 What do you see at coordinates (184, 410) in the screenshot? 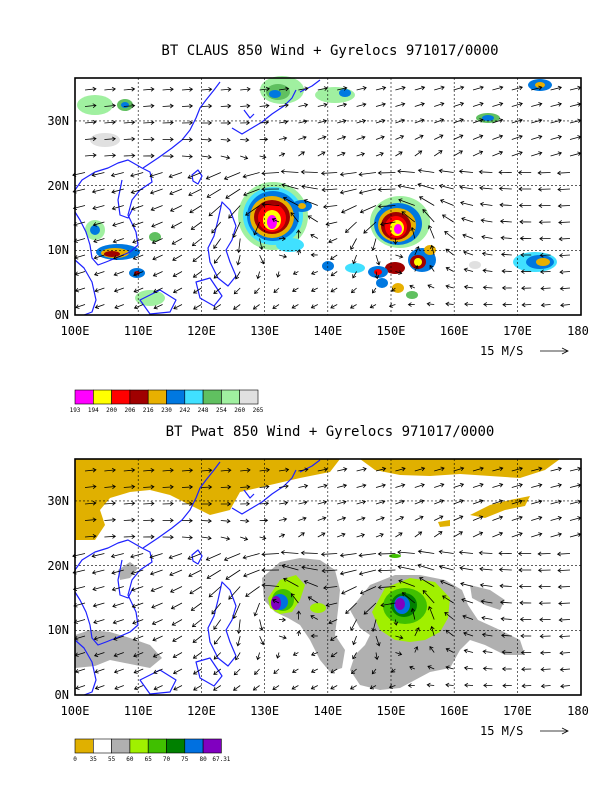
I see `colorbar-label: 242` at bounding box center [184, 410].